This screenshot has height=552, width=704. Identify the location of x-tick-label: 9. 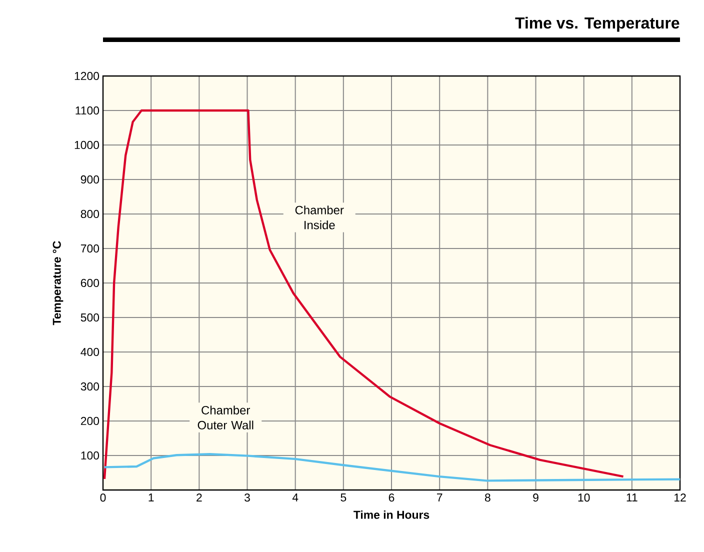
(535, 498).